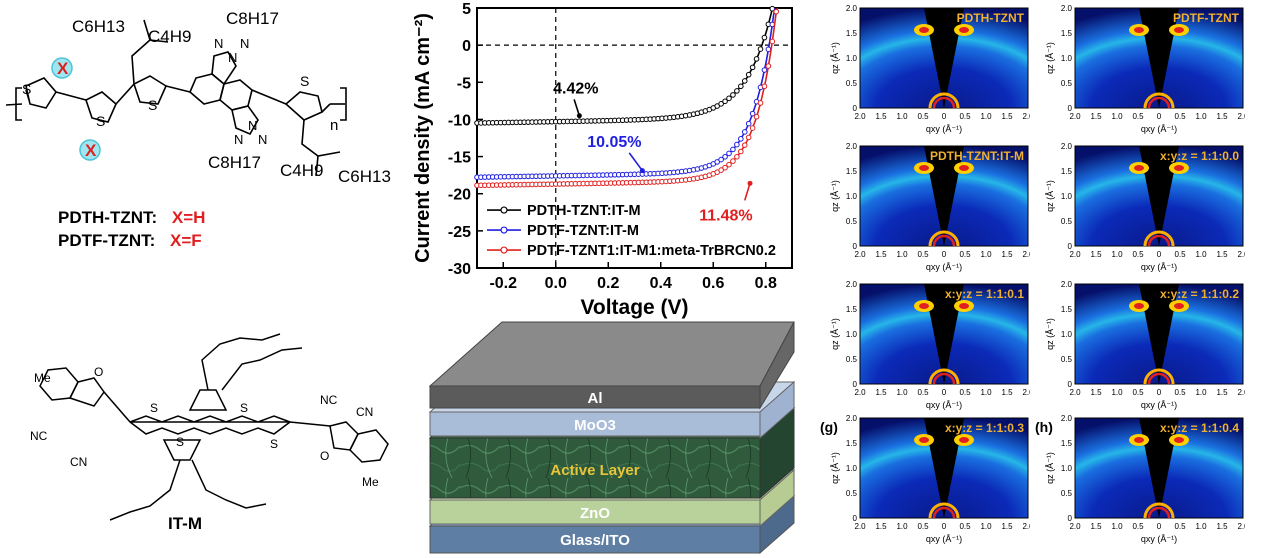 The image size is (1270, 558). Describe the element at coordinates (1044, 427) in the screenshot. I see `giwaxs-tag-8: (h)` at that location.